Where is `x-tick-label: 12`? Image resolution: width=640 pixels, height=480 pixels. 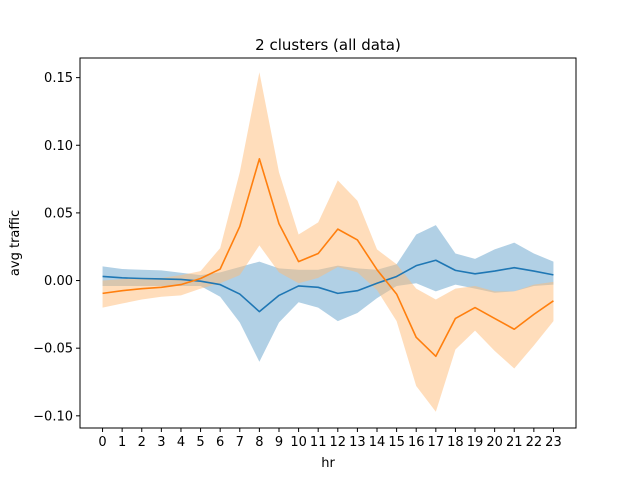 x-tick-label: 12 is located at coordinates (338, 442).